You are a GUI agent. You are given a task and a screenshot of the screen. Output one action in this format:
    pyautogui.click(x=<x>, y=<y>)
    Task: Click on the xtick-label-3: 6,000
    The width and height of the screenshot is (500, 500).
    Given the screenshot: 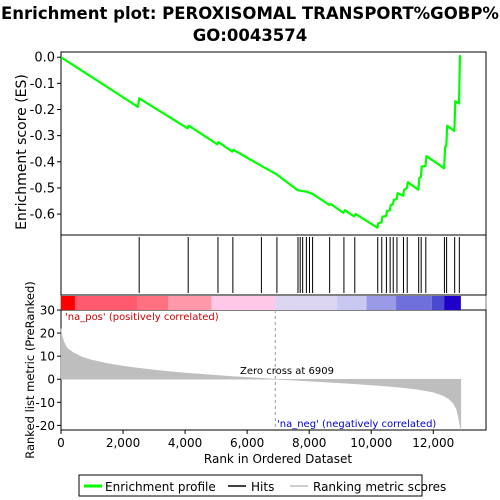 What is the action you would take?
    pyautogui.click(x=247, y=443)
    